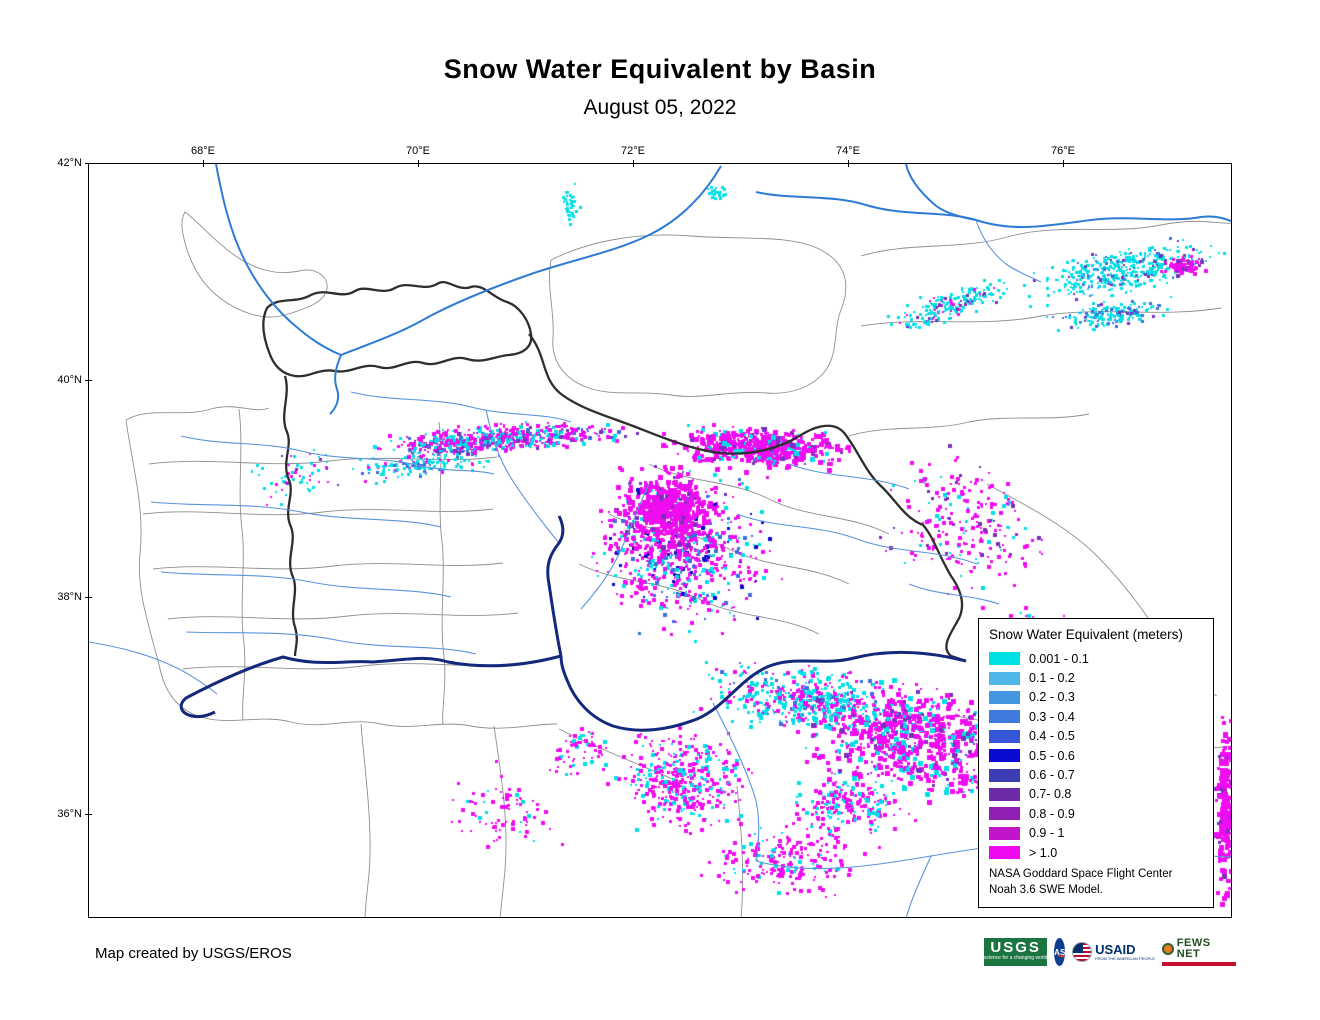 This screenshot has height=1020, width=1320. What do you see at coordinates (69, 163) in the screenshot?
I see `lat-label: 42°N` at bounding box center [69, 163].